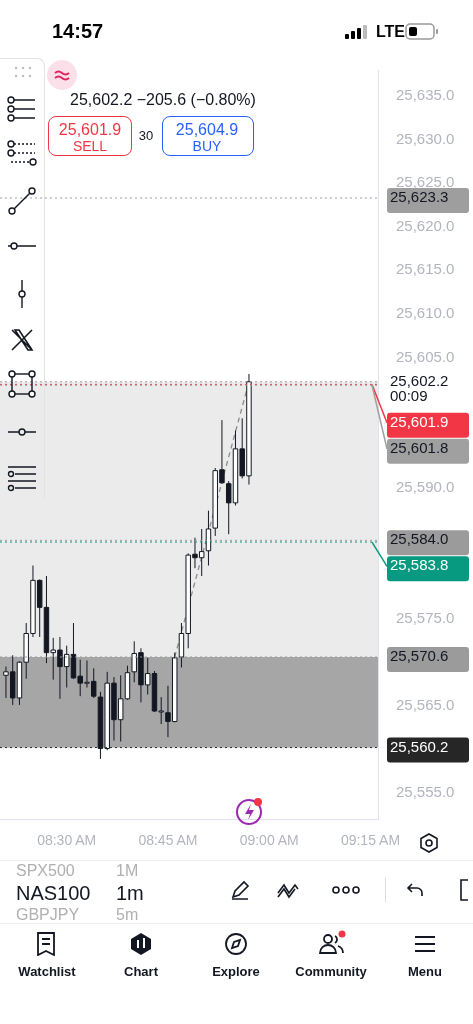 This screenshot has height=1024, width=473. I want to click on text: Menu, so click(425, 972).